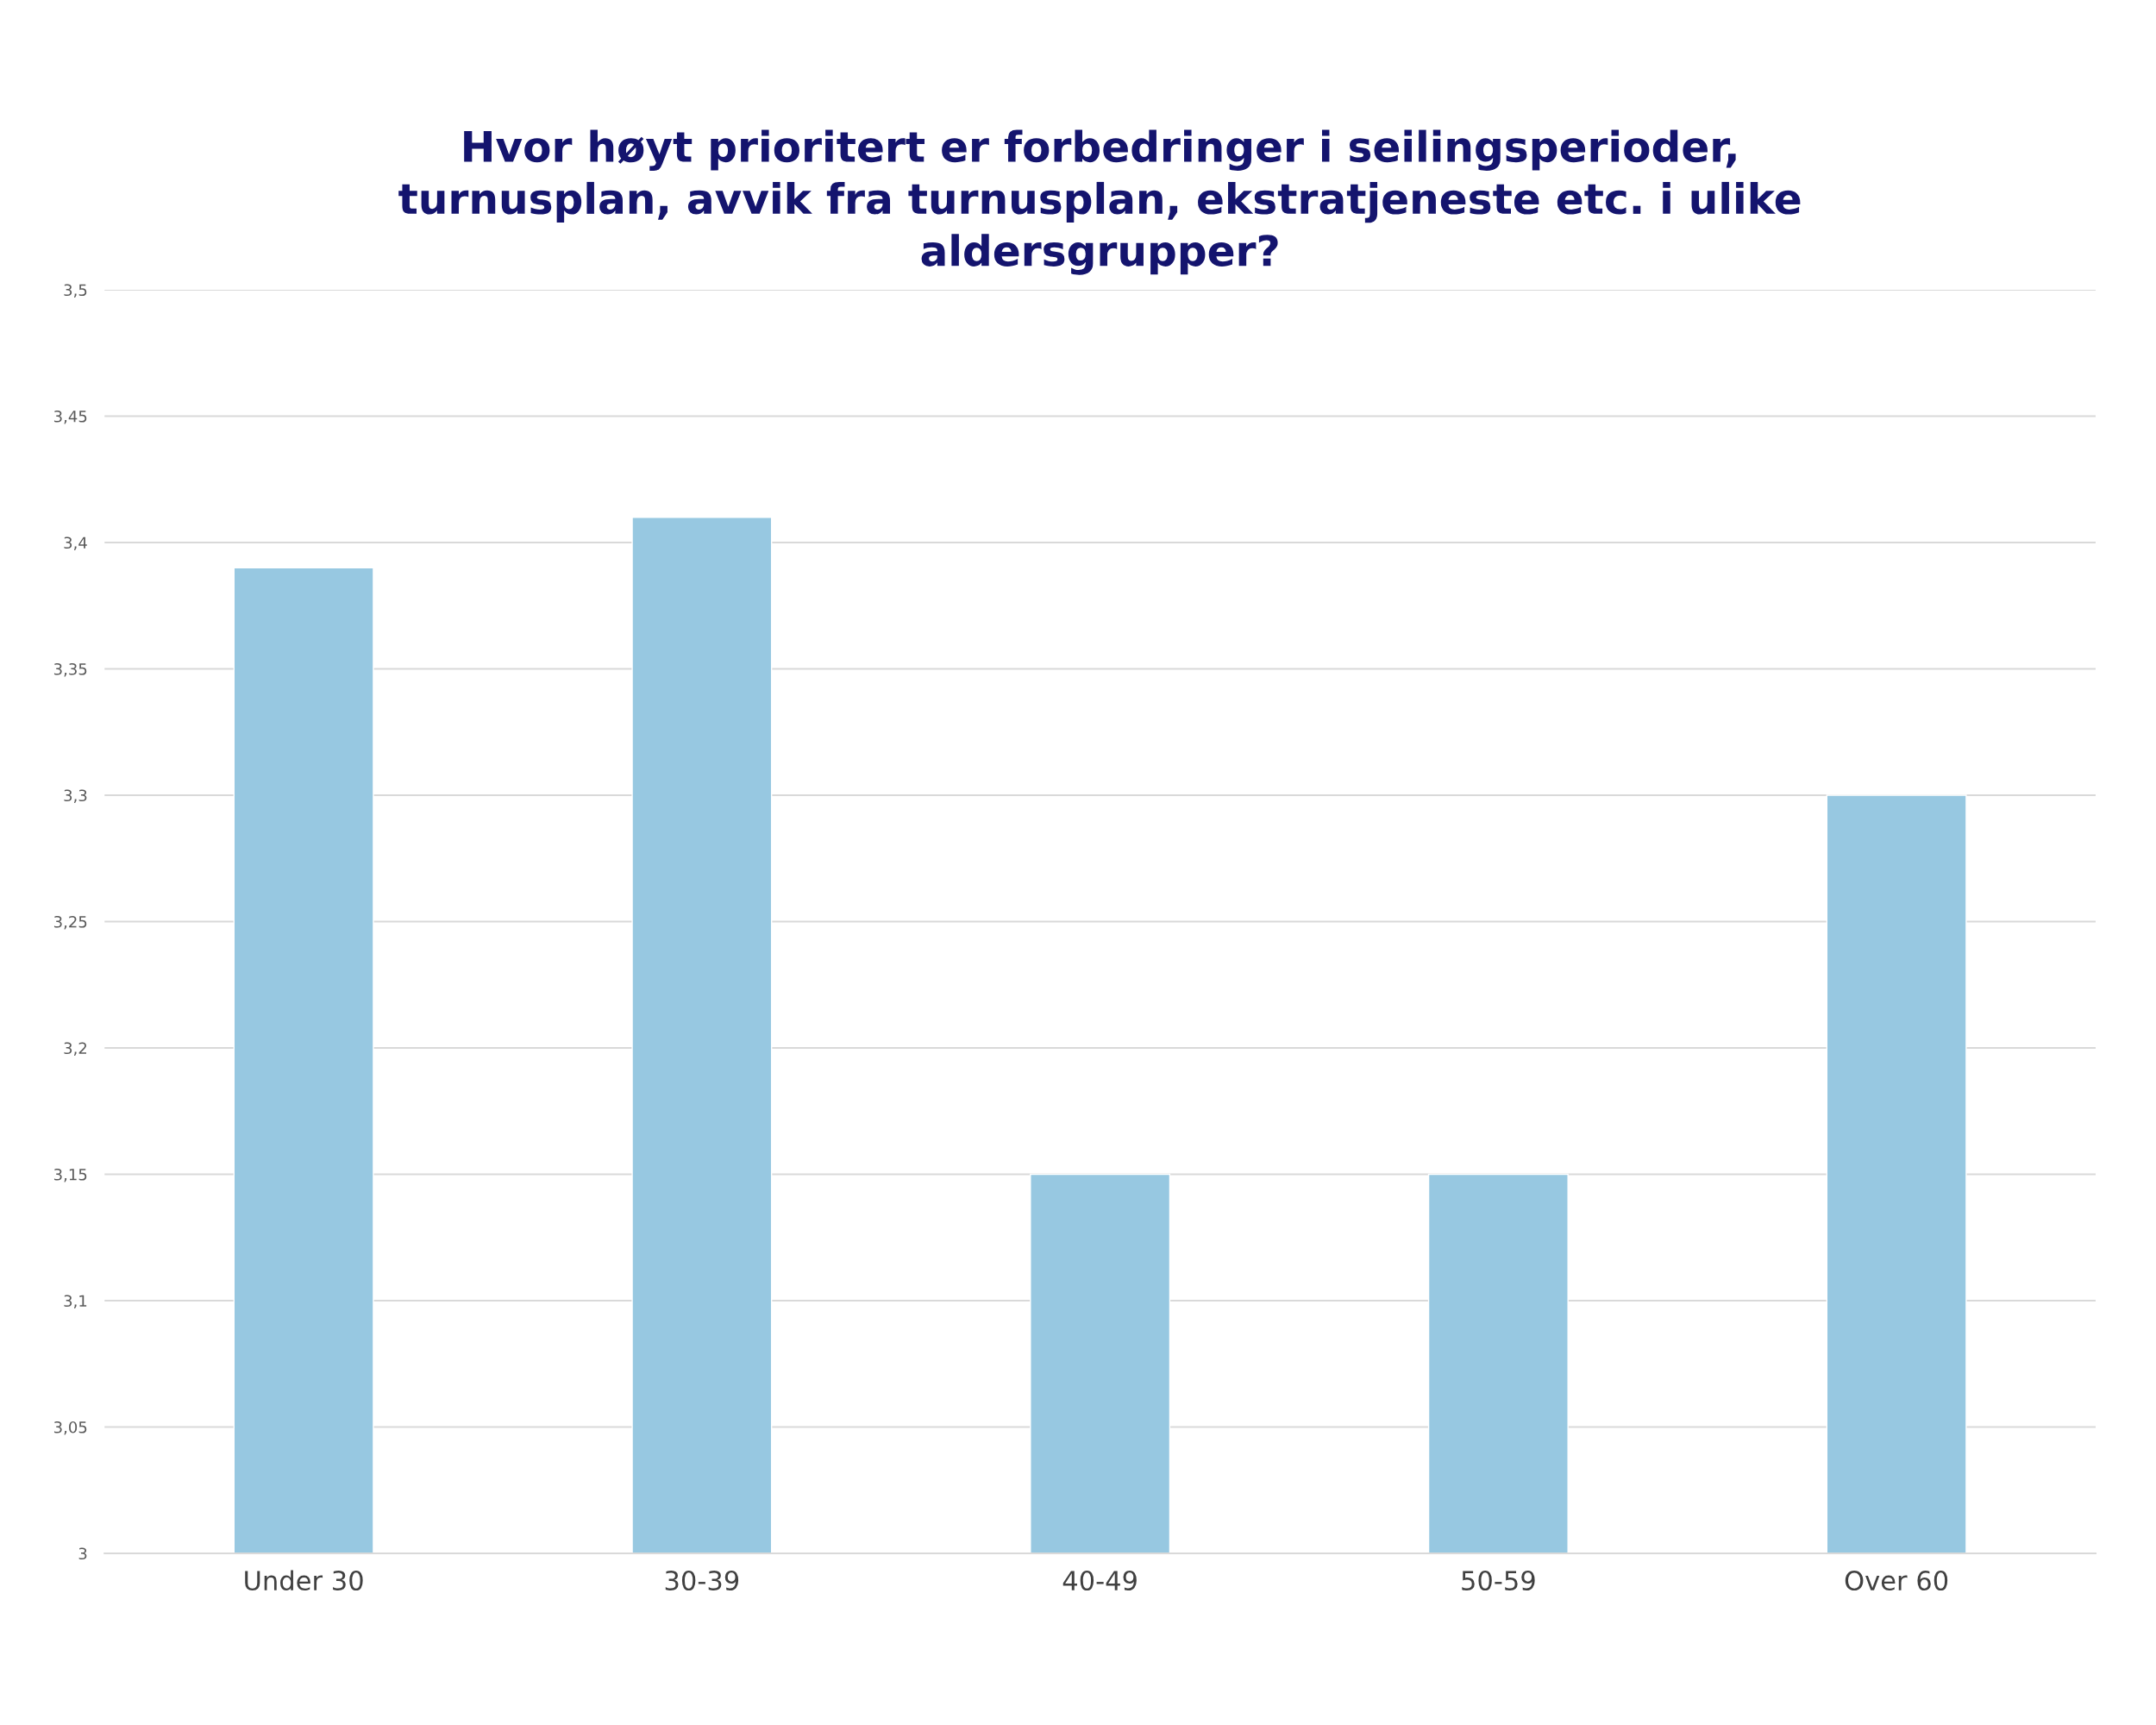 This screenshot has height=1725, width=2156. What do you see at coordinates (82, 1554) in the screenshot?
I see `y-tick-label: 3` at bounding box center [82, 1554].